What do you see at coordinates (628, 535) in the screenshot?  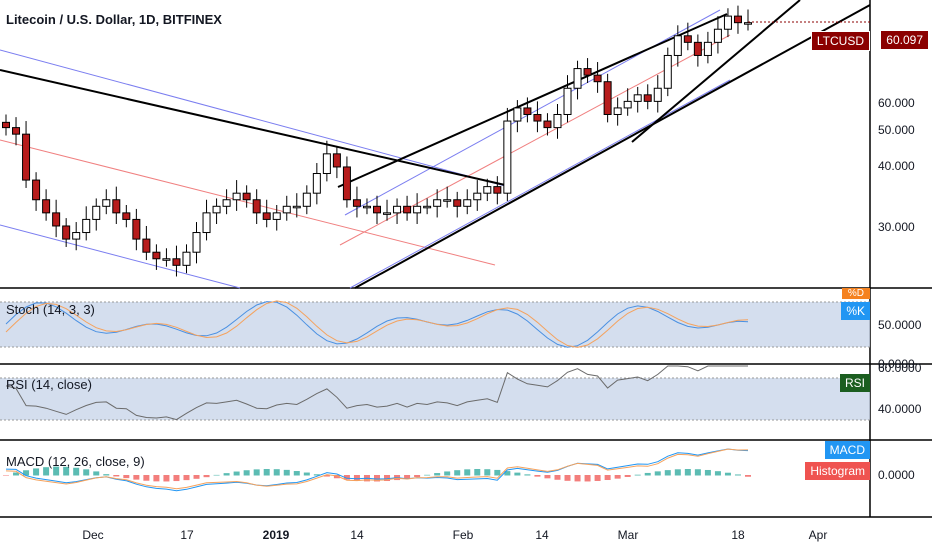 I see `x-tick-mar: Mar` at bounding box center [628, 535].